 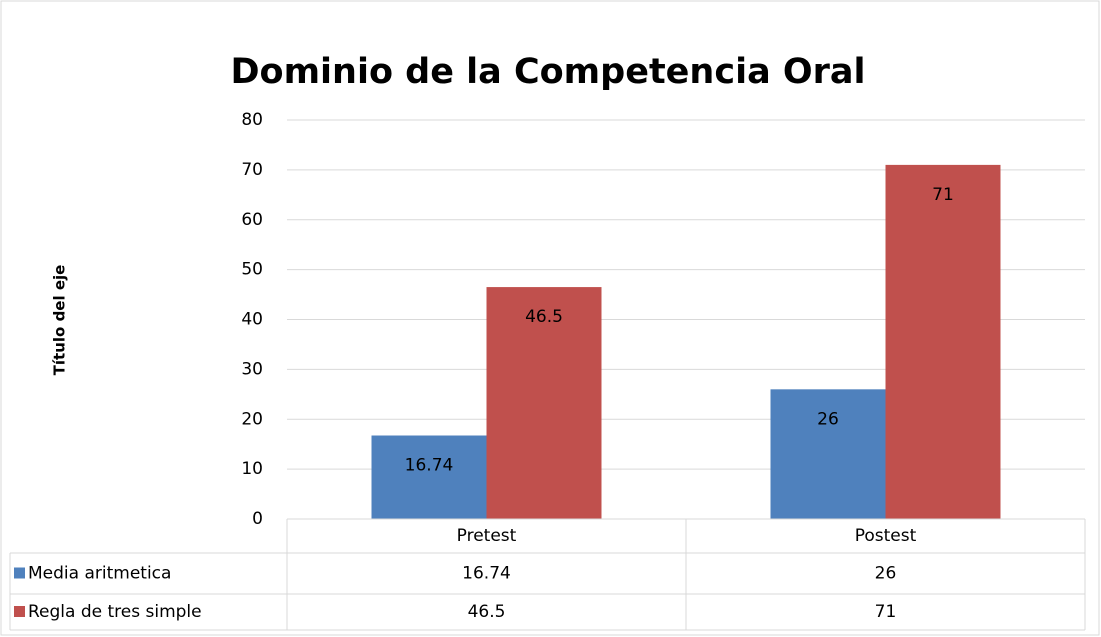 I want to click on y-tick-label: 20, so click(x=252, y=419).